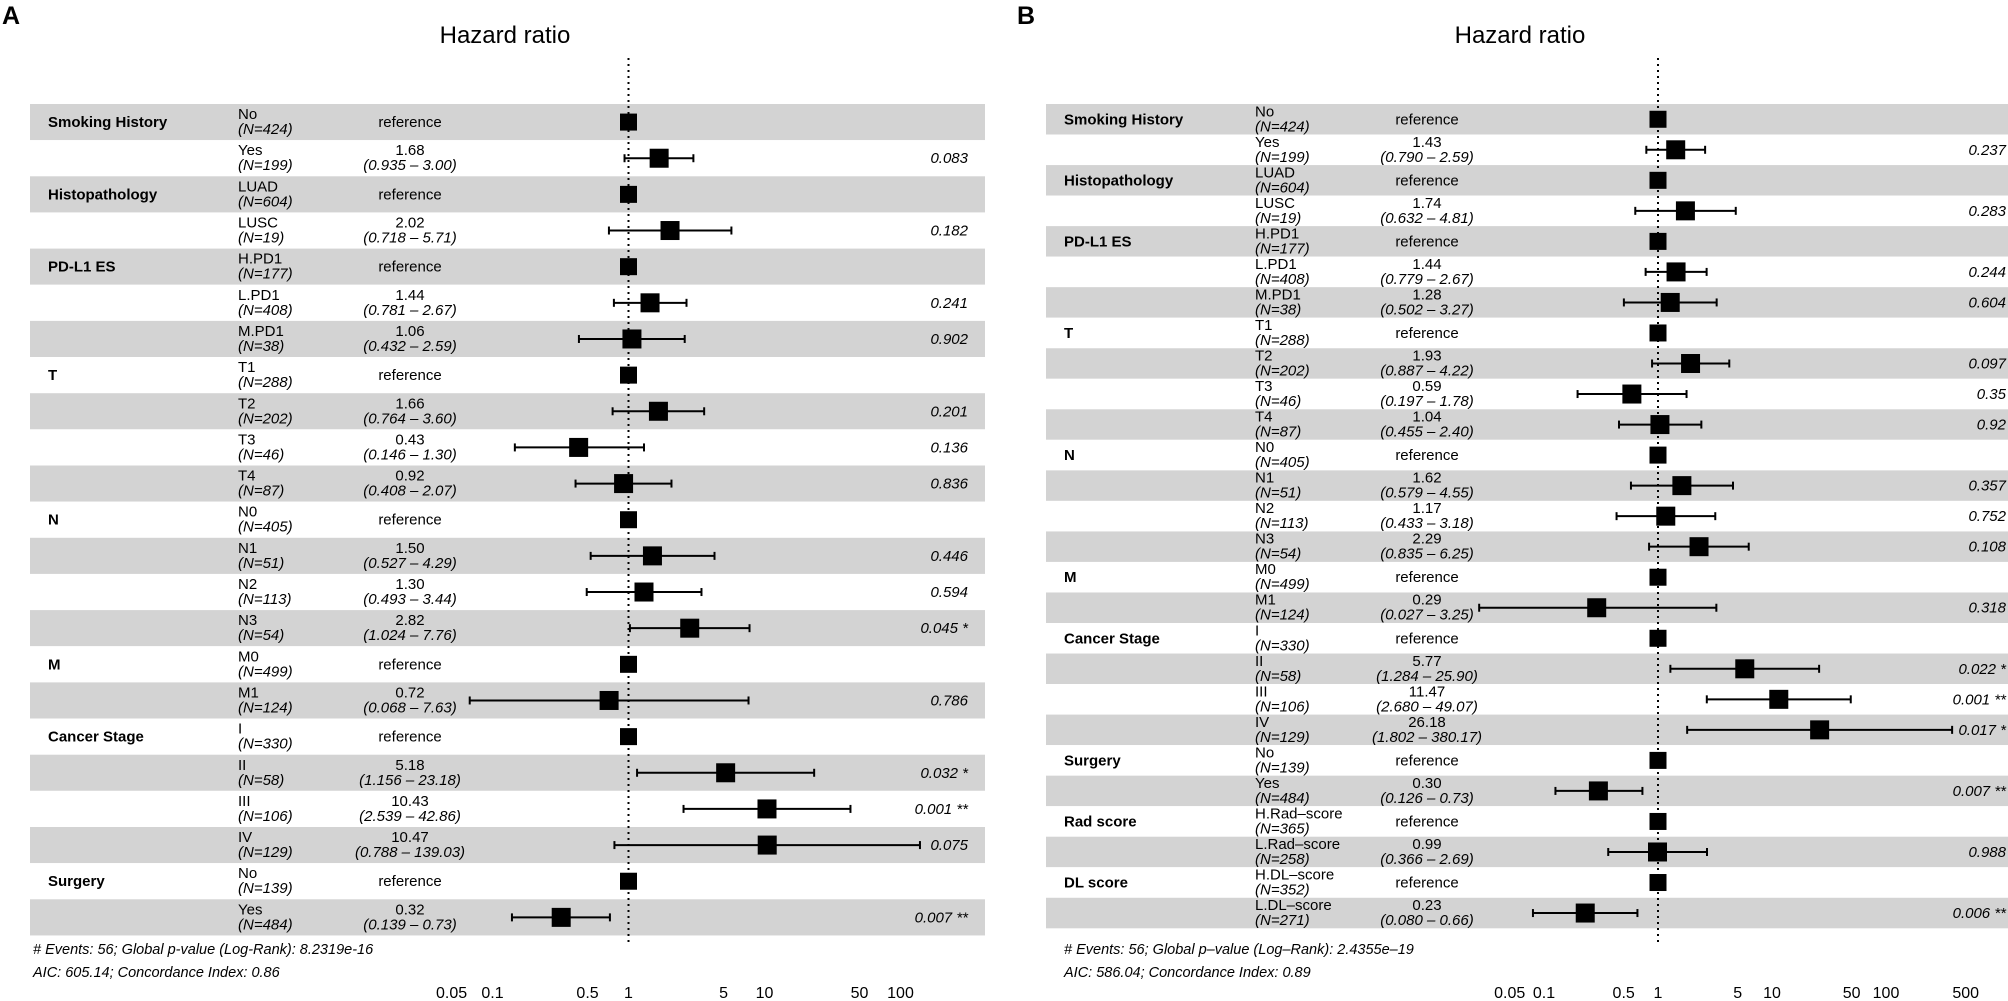 The width and height of the screenshot is (2008, 1001). What do you see at coordinates (1426, 508) in the screenshot?
I see `estimate-label: 1.17` at bounding box center [1426, 508].